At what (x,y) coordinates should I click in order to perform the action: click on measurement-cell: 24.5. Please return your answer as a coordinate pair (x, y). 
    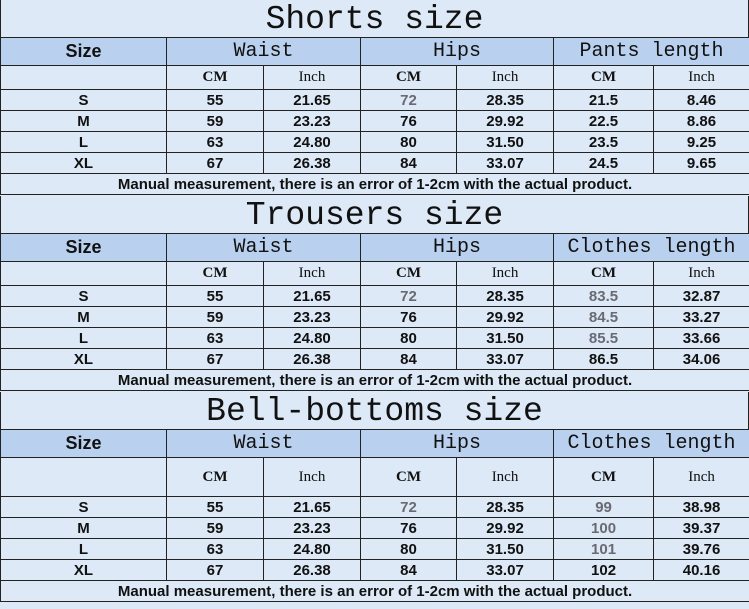
    Looking at the image, I should click on (604, 163).